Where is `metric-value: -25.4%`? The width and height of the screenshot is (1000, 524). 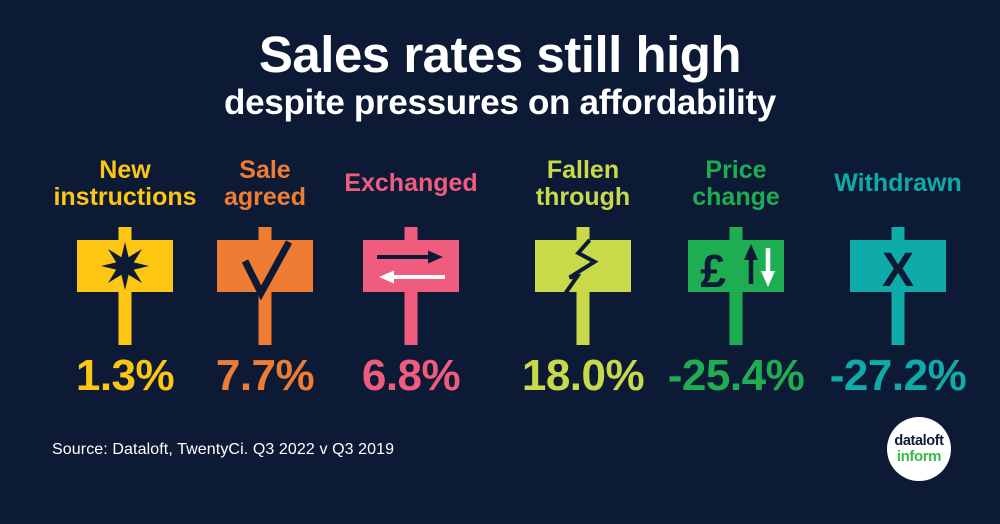 metric-value: -25.4% is located at coordinates (736, 375).